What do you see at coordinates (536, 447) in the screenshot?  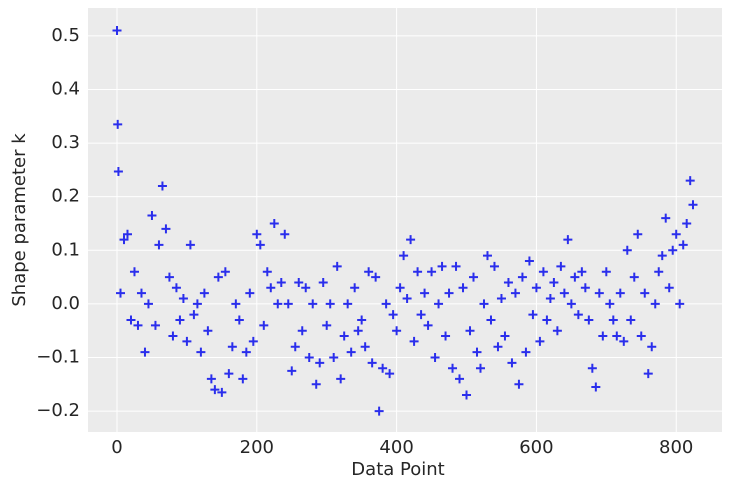 I see `x-tick-label: 600` at bounding box center [536, 447].